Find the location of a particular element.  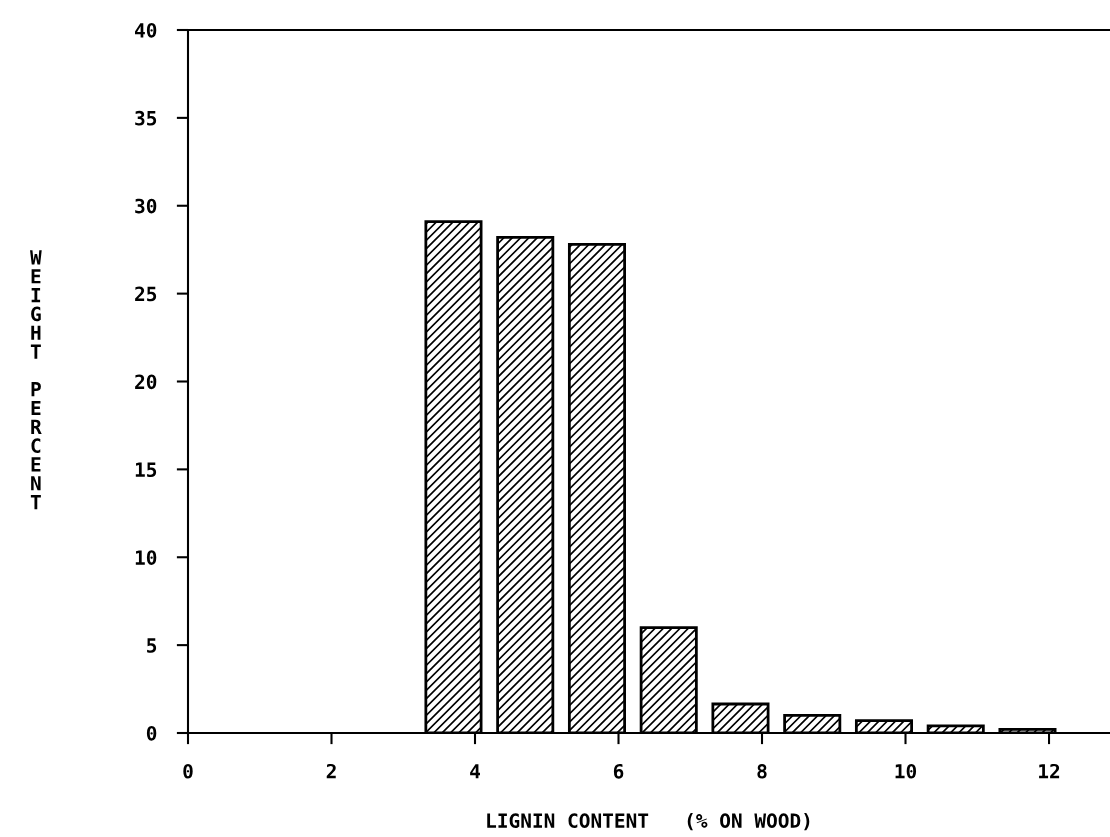

x-tick-label: 6 is located at coordinates (618, 771).